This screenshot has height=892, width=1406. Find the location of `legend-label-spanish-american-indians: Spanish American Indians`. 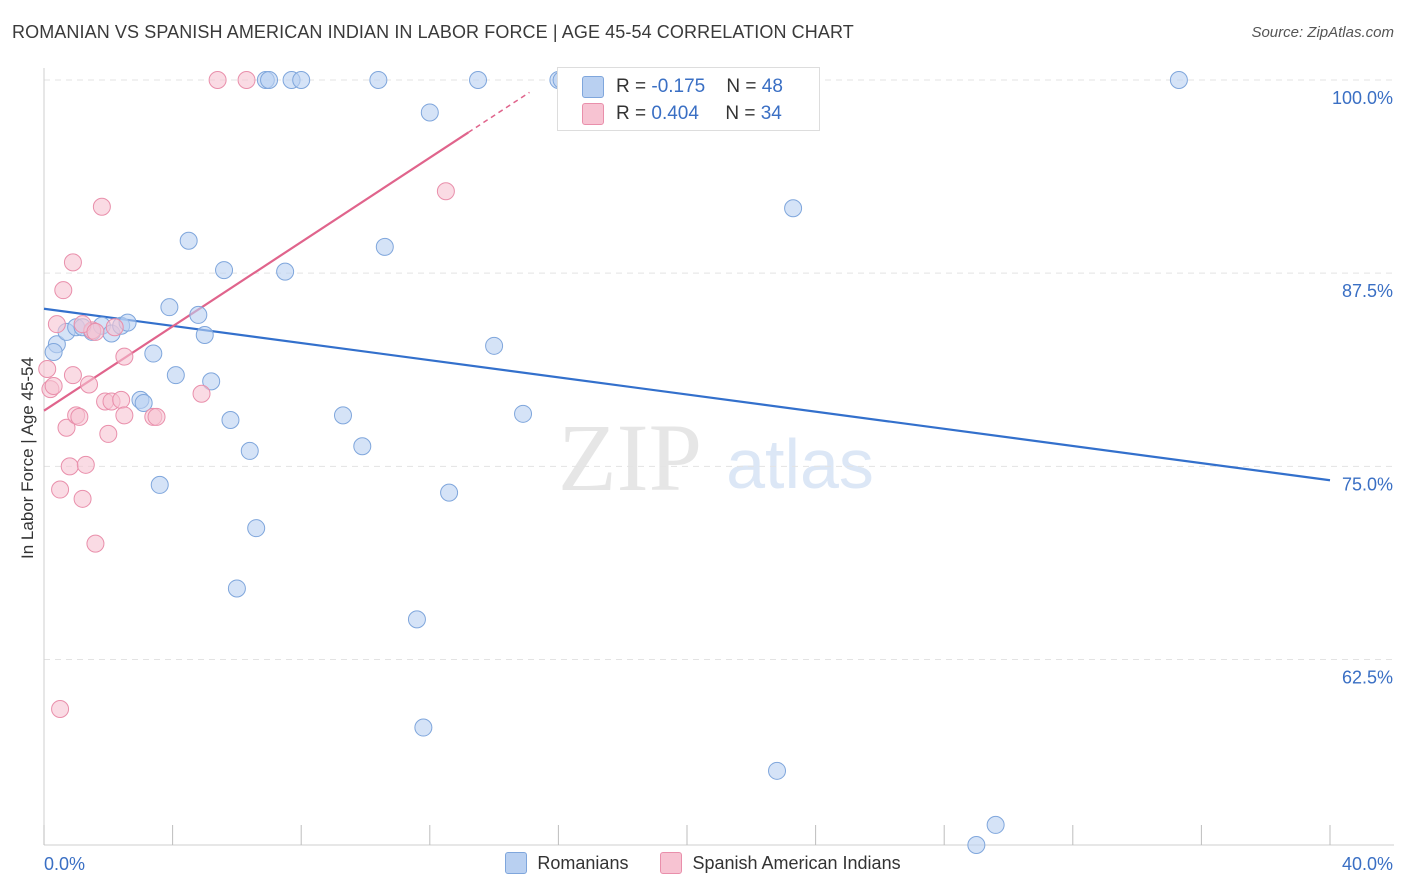

legend-label-spanish-american-indians: Spanish American Indians is located at coordinates (796, 862).